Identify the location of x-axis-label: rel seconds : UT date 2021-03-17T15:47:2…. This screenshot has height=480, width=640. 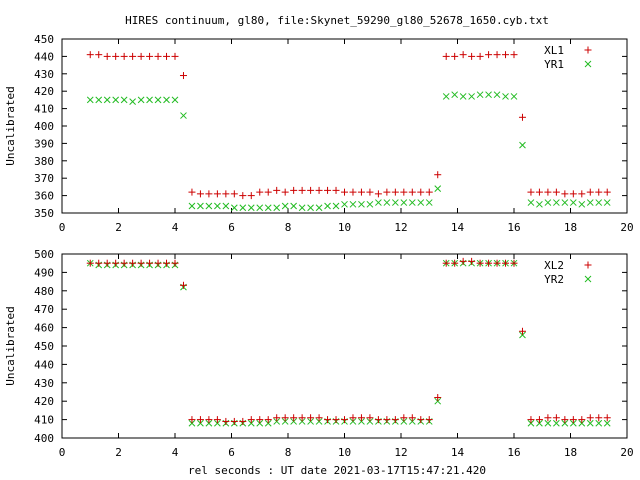
(337, 470).